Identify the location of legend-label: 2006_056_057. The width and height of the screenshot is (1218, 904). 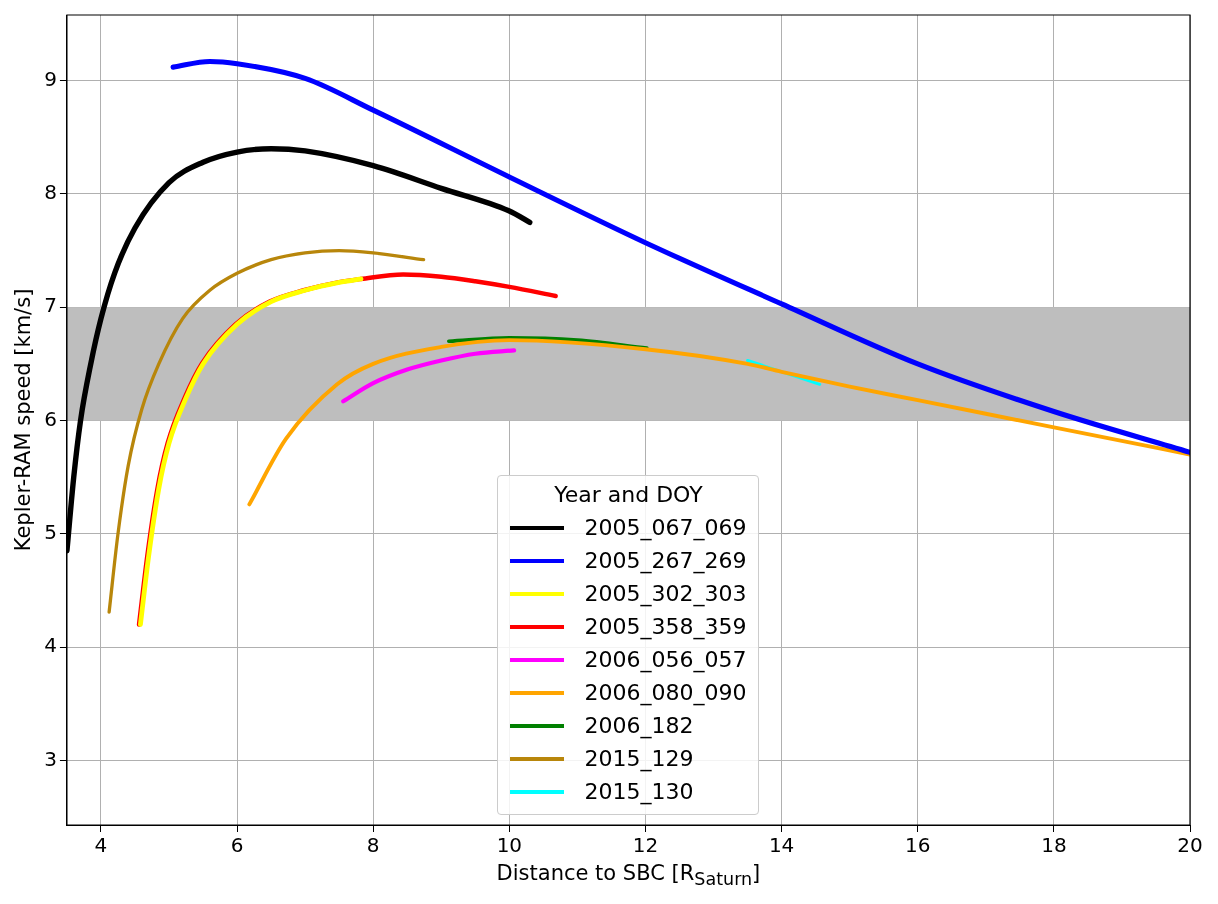
(665, 659).